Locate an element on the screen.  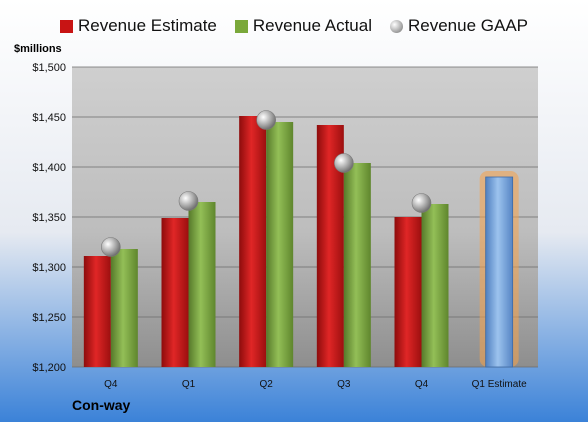
legend-swatch-estimate is located at coordinates (66, 26).